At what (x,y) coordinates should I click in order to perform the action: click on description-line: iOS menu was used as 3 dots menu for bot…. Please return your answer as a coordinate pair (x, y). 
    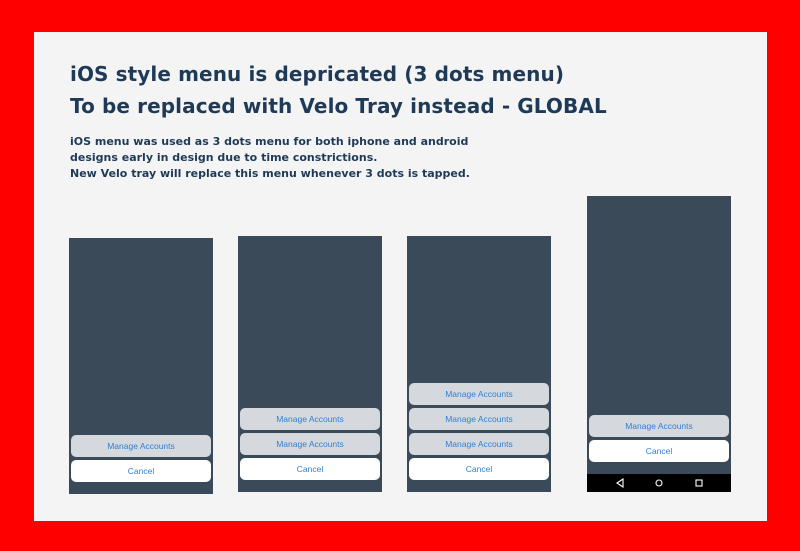
    Looking at the image, I should click on (269, 141).